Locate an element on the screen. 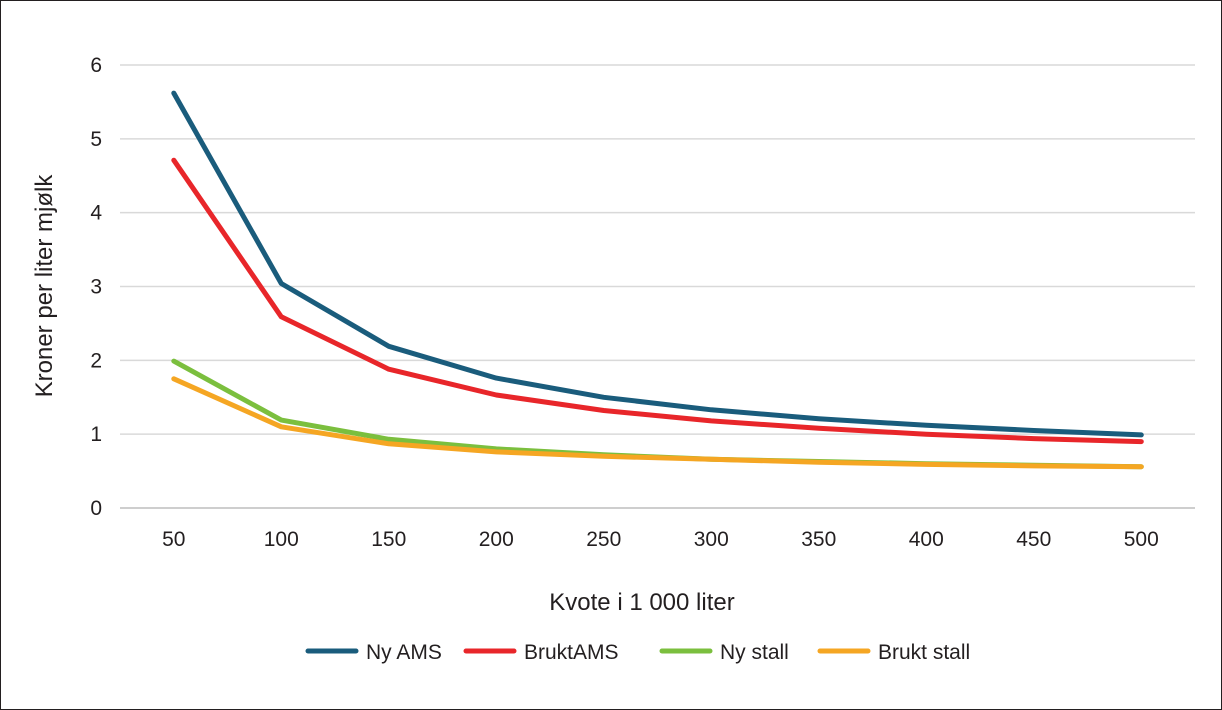 This screenshot has height=710, width=1222. y-tick-label: 5 is located at coordinates (96, 139).